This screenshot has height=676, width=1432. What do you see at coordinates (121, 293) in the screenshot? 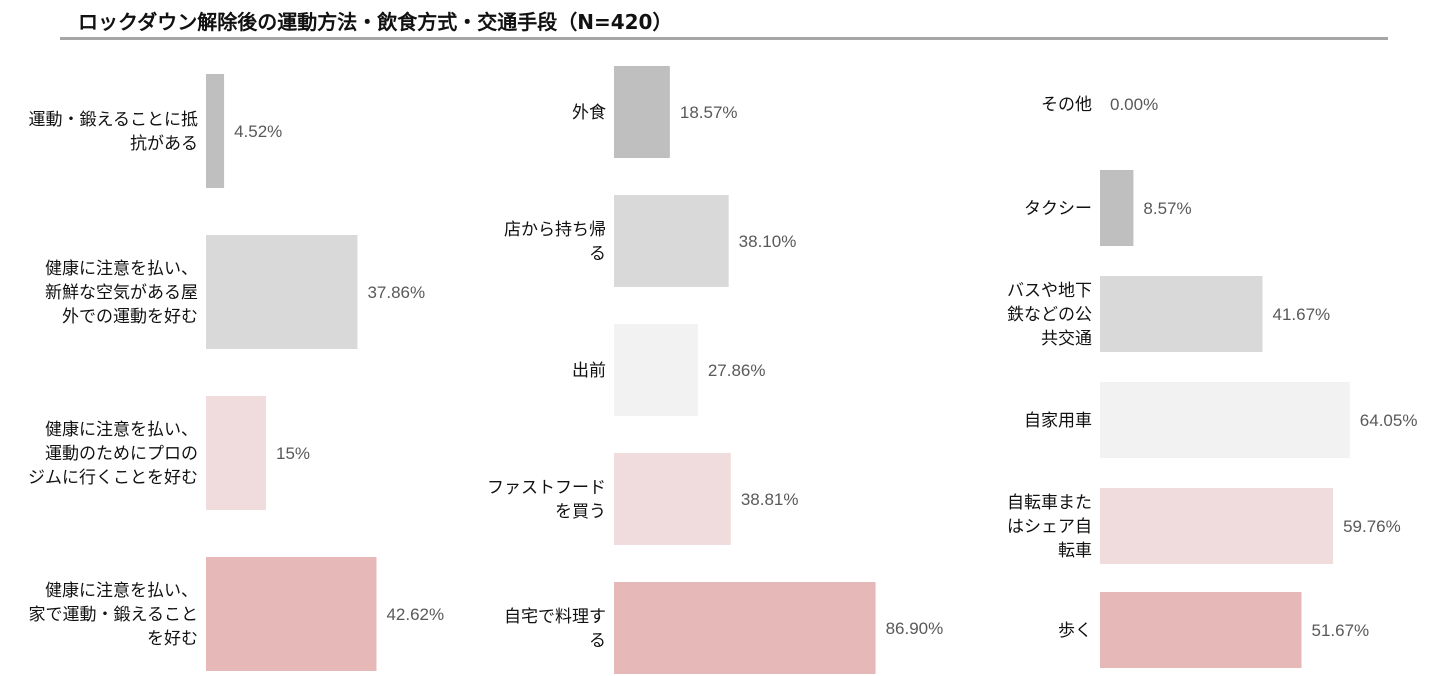
I see `exercise-category-label-1: 健康に注意を払い、新鮮な空気がある屋外での運動を好む` at bounding box center [121, 293].